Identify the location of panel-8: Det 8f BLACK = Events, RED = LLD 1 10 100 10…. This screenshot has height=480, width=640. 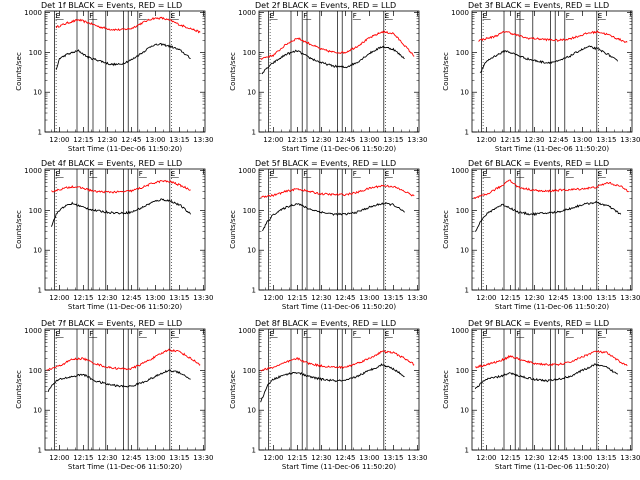
(328, 395).